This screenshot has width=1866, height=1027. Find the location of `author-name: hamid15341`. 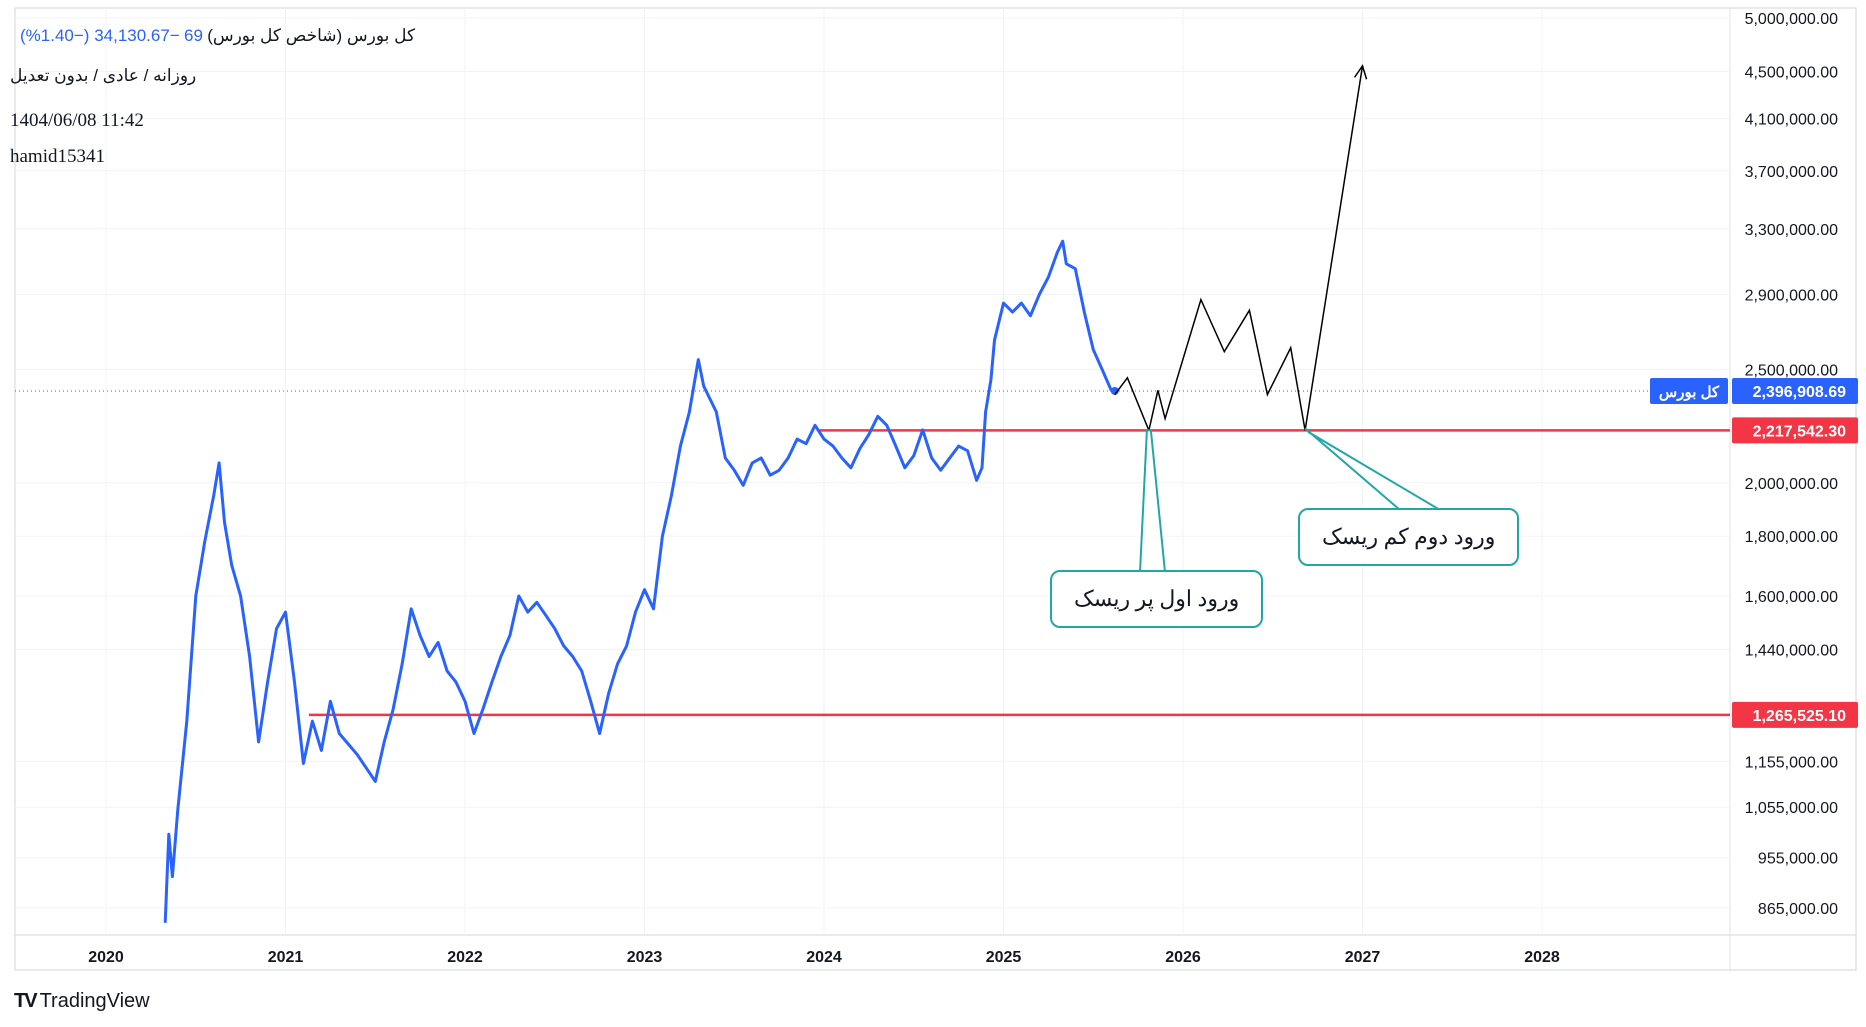

author-name: hamid15341 is located at coordinates (57, 156).